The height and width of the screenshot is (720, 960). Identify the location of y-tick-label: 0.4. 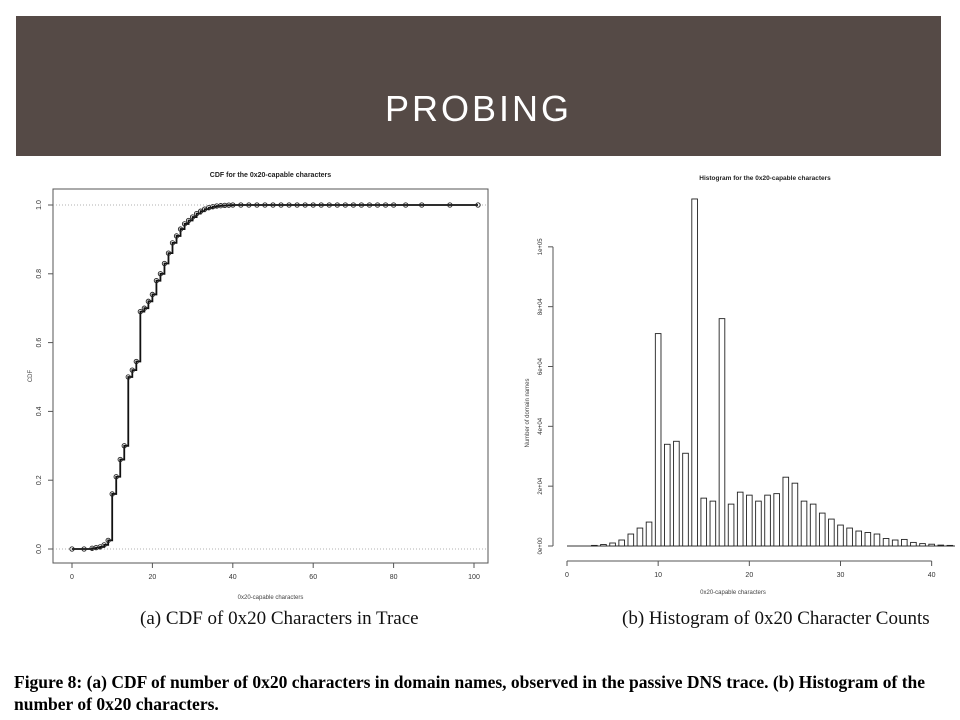
(39, 411).